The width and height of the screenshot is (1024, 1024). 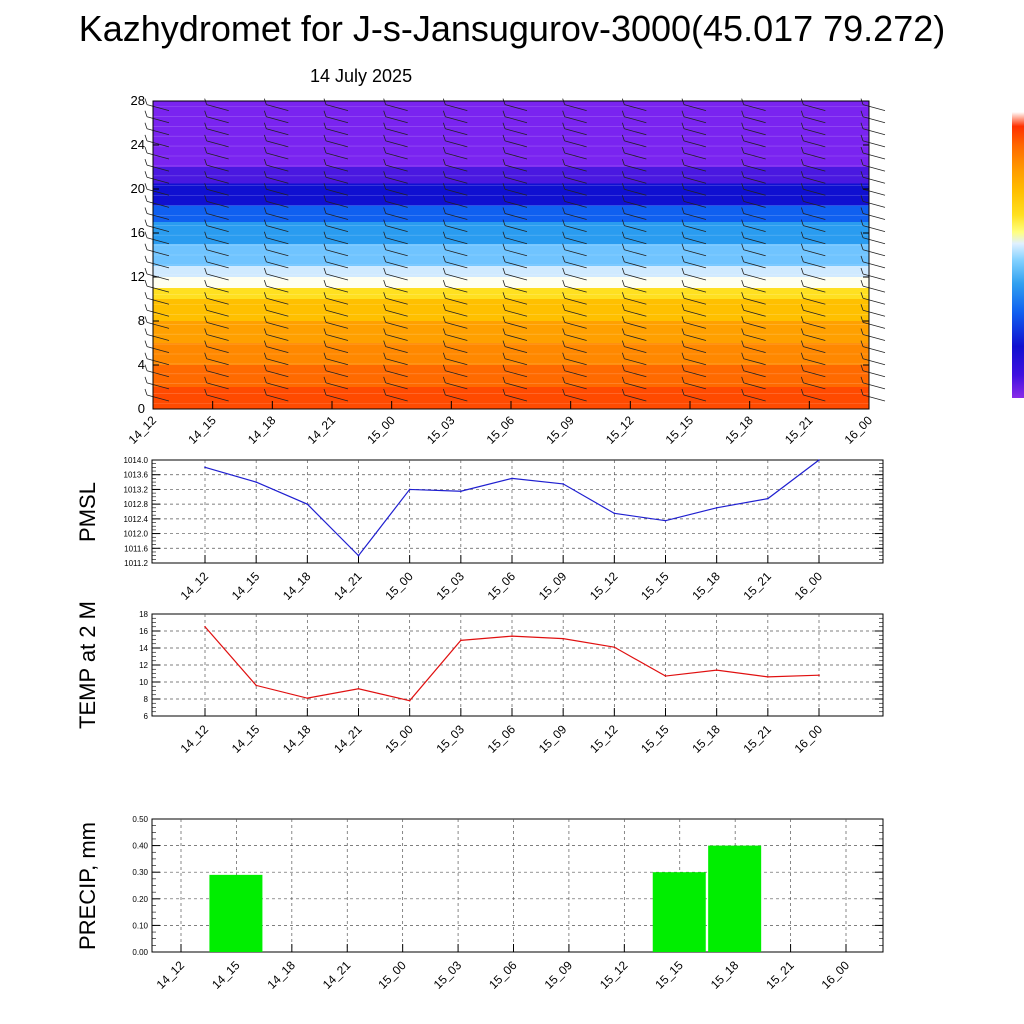 I want to click on y-tick-label: 0.30, so click(x=140, y=872).